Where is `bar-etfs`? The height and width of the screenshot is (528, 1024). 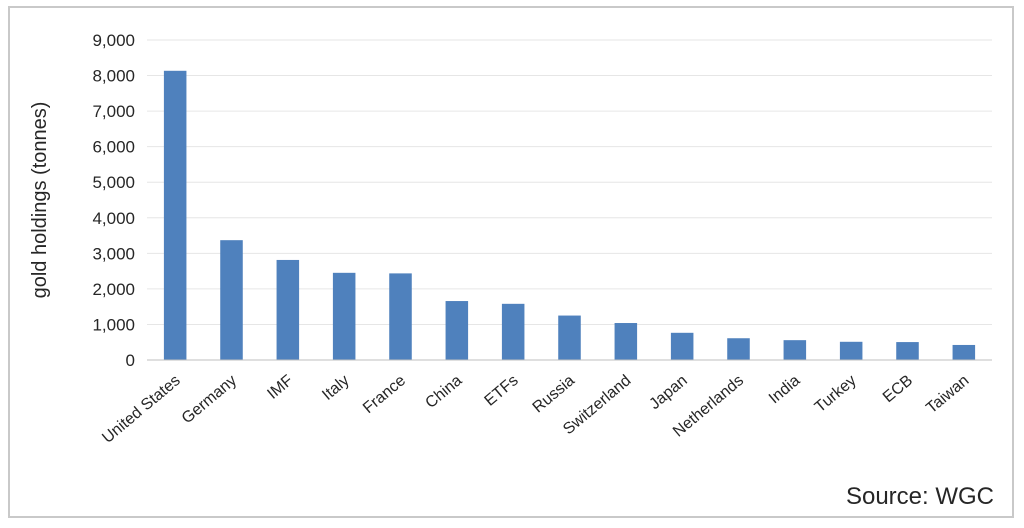 bar-etfs is located at coordinates (513, 331).